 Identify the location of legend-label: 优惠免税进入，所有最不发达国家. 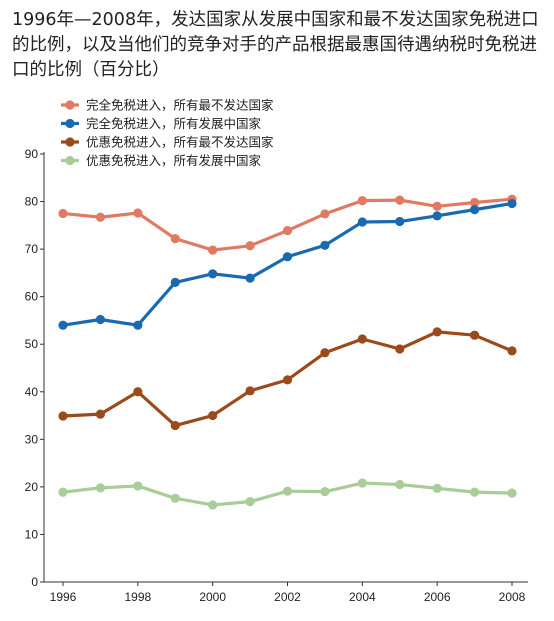
(180, 142).